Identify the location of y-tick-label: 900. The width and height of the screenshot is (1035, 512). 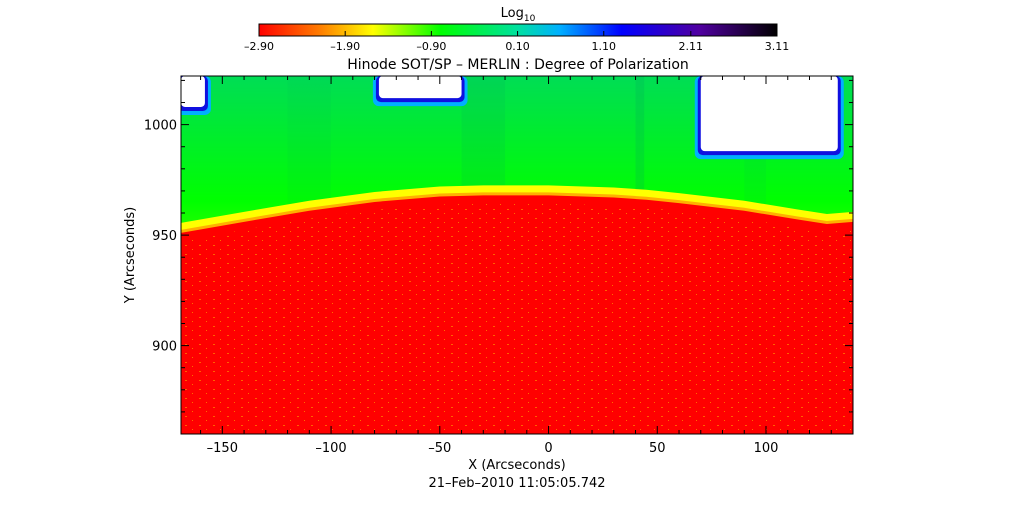
(164, 347).